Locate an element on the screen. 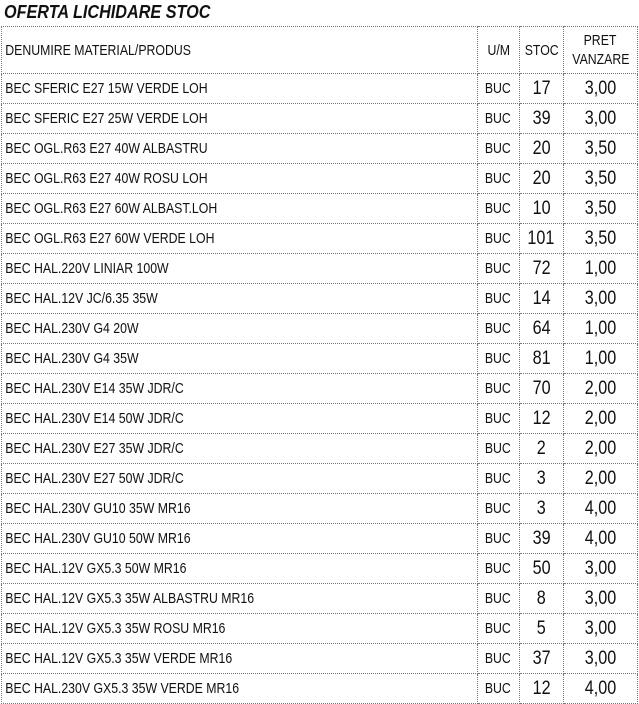  cell-name: BEC HAL.12V GX5.3 35W VERDE MR16 is located at coordinates (239, 658).